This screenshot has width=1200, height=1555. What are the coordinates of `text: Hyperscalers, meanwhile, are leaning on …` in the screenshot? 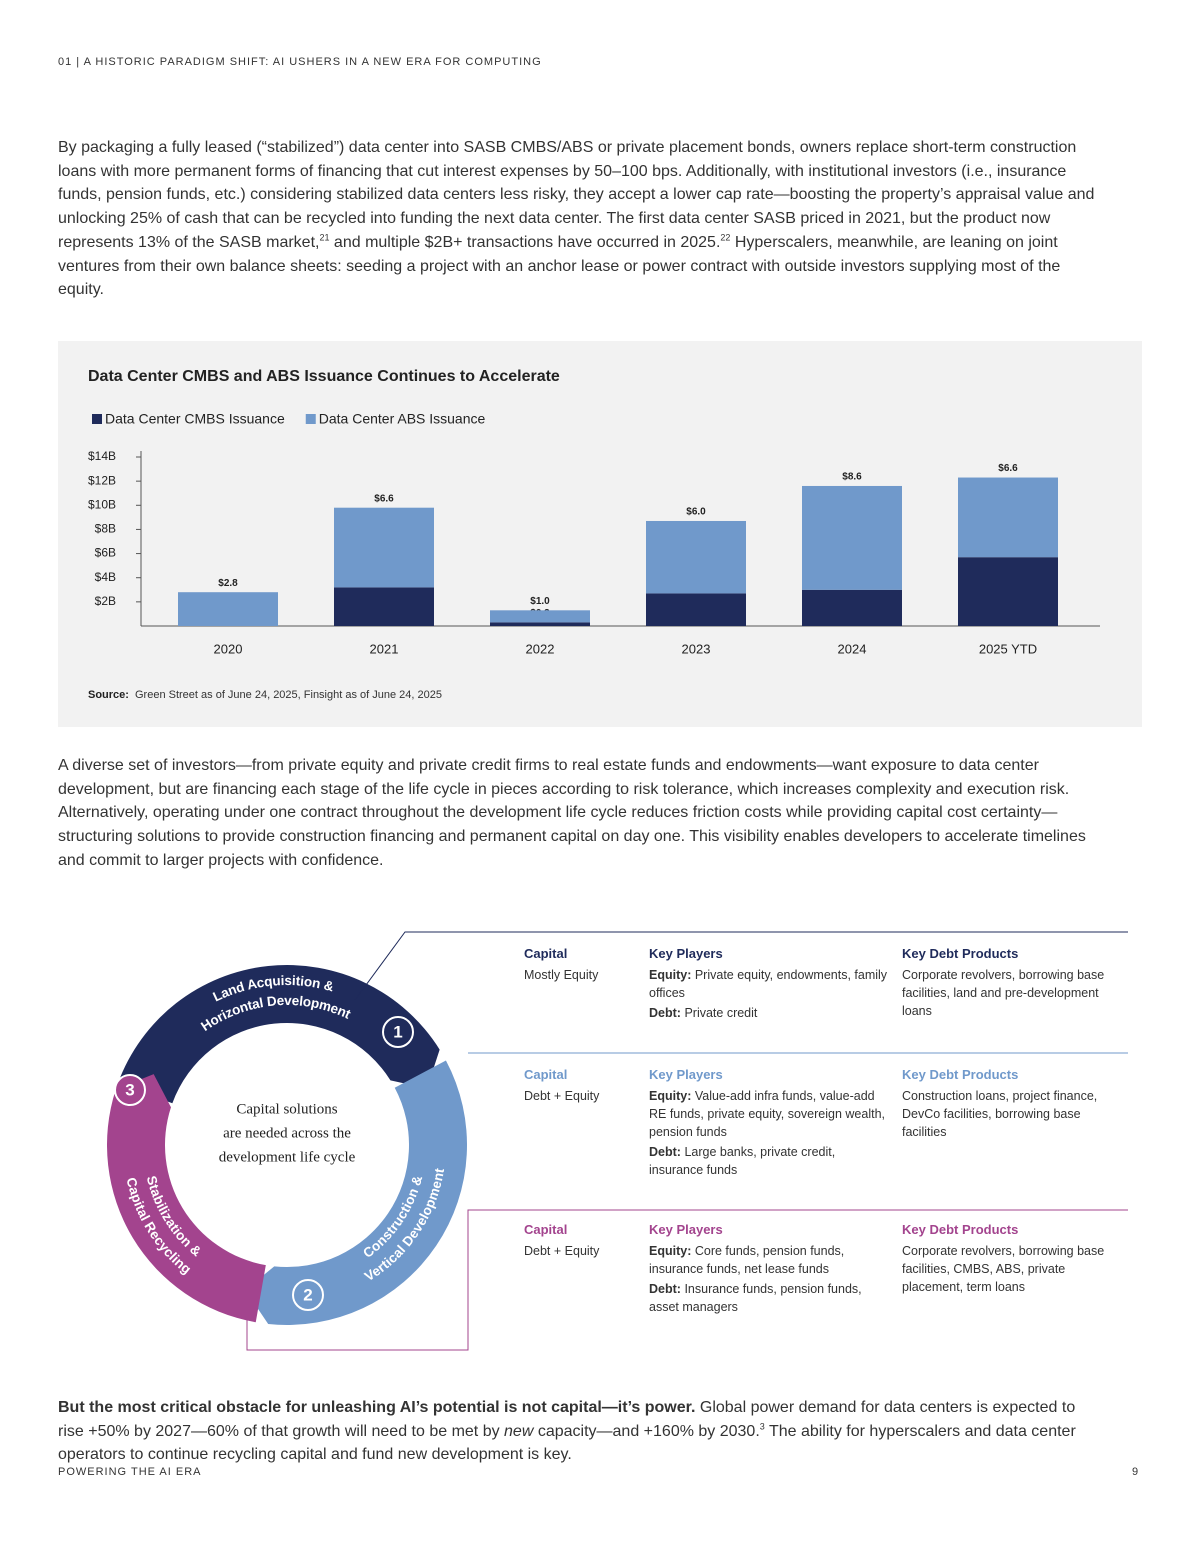 It's located at (559, 266).